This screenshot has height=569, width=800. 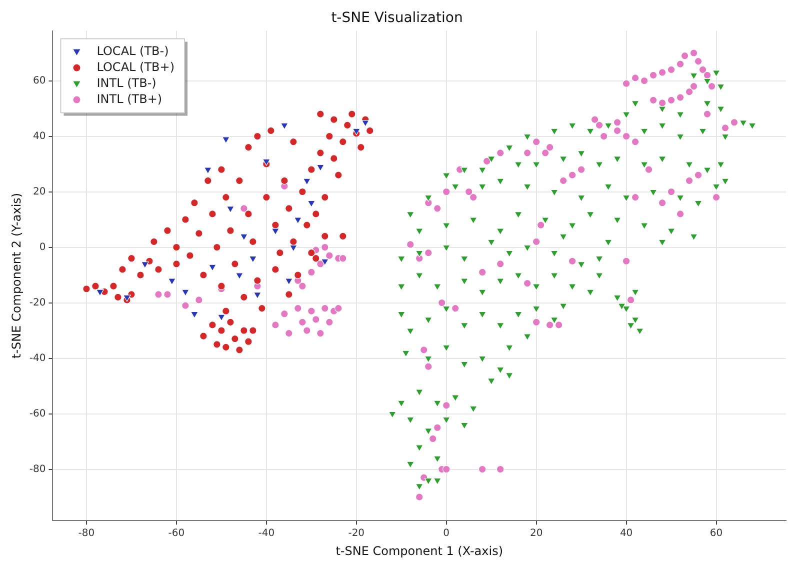 What do you see at coordinates (266, 534) in the screenshot?
I see `x-tick-label: -40` at bounding box center [266, 534].